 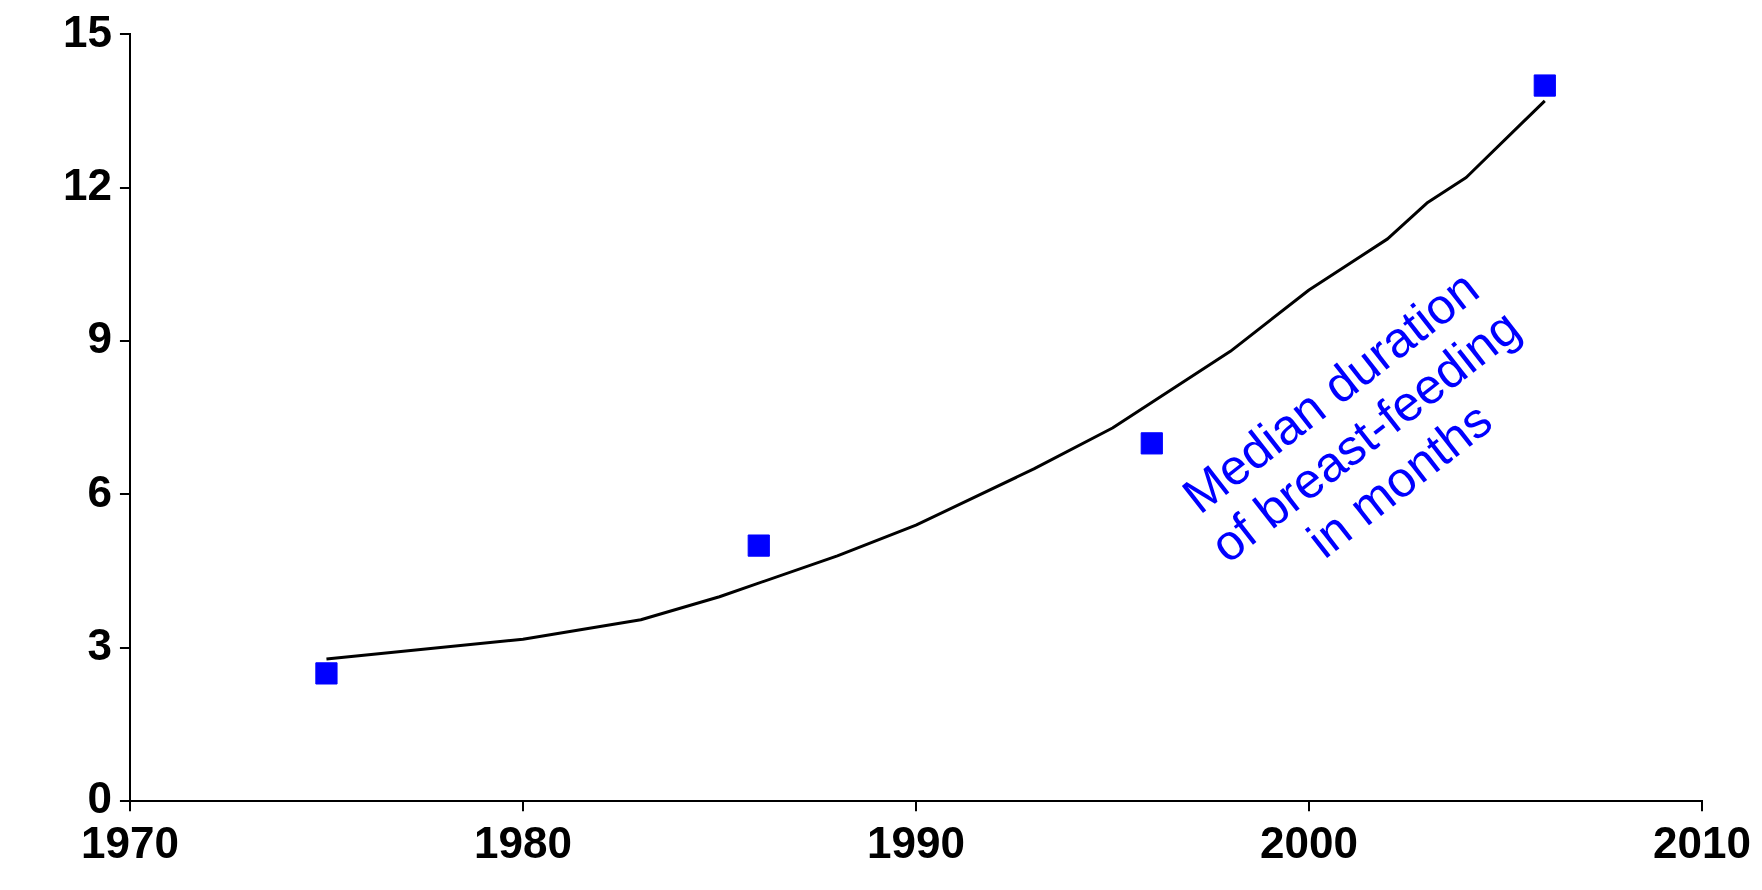 What do you see at coordinates (1309, 842) in the screenshot?
I see `x-tick-label: 2000` at bounding box center [1309, 842].